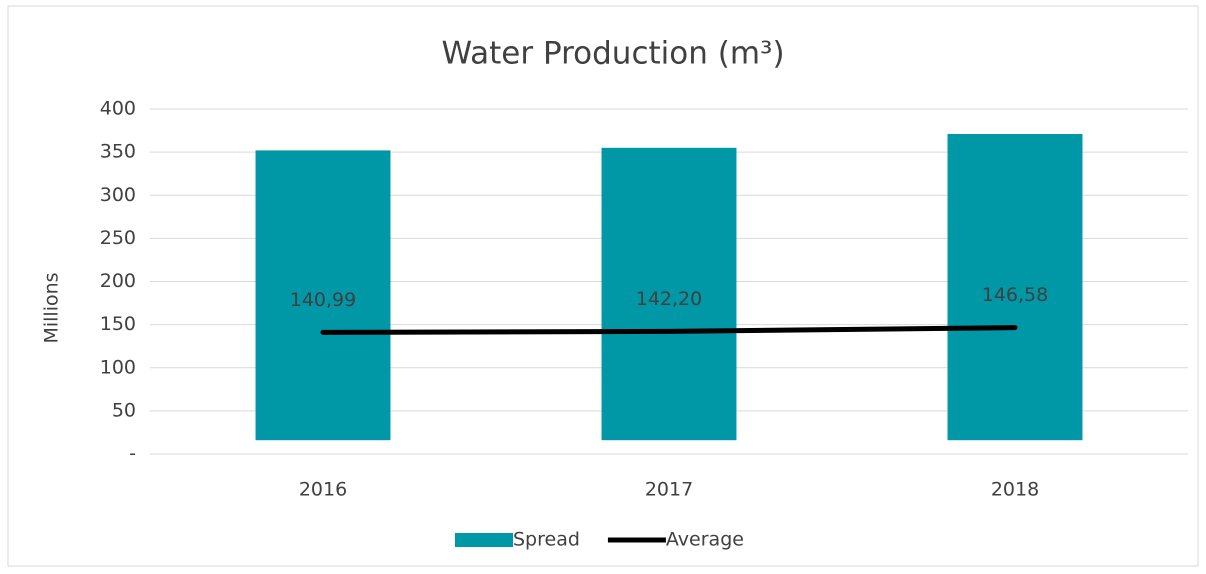 This screenshot has width=1206, height=574. What do you see at coordinates (118, 238) in the screenshot?
I see `y-tick-label: 250` at bounding box center [118, 238].